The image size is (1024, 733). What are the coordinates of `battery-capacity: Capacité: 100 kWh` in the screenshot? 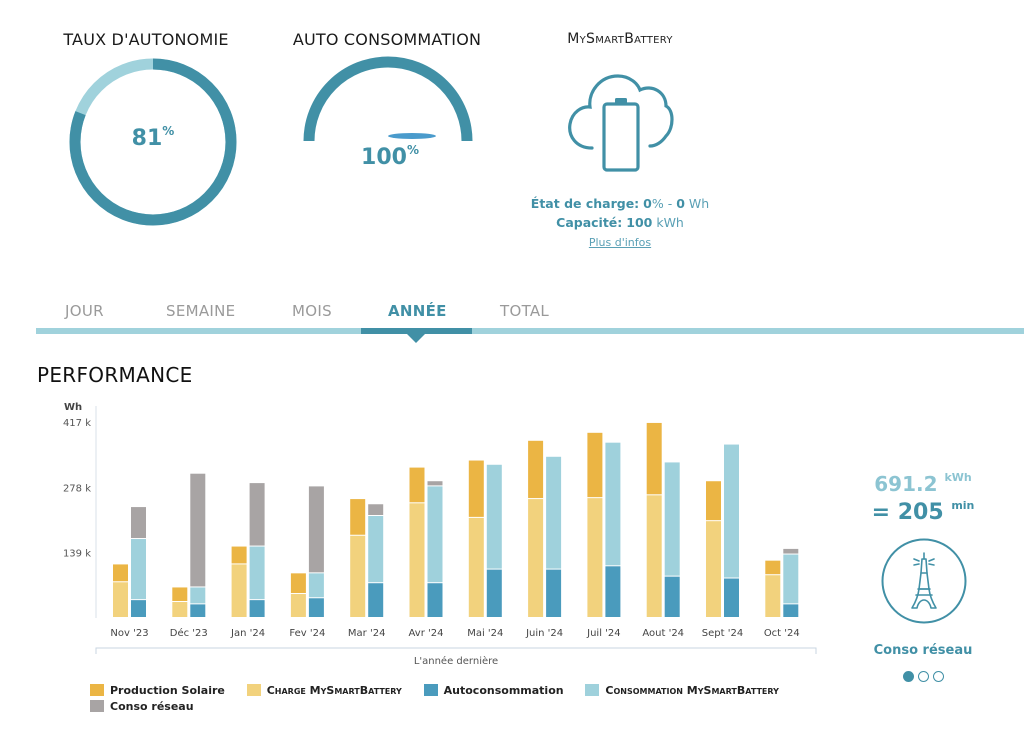 It's located at (620, 222).